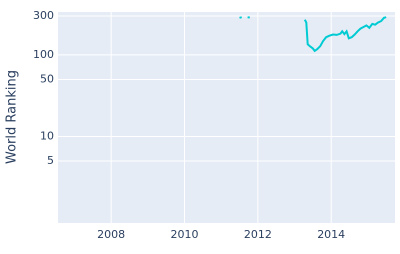 The width and height of the screenshot is (400, 254). What do you see at coordinates (185, 234) in the screenshot?
I see `x-tick-label: 2010` at bounding box center [185, 234].